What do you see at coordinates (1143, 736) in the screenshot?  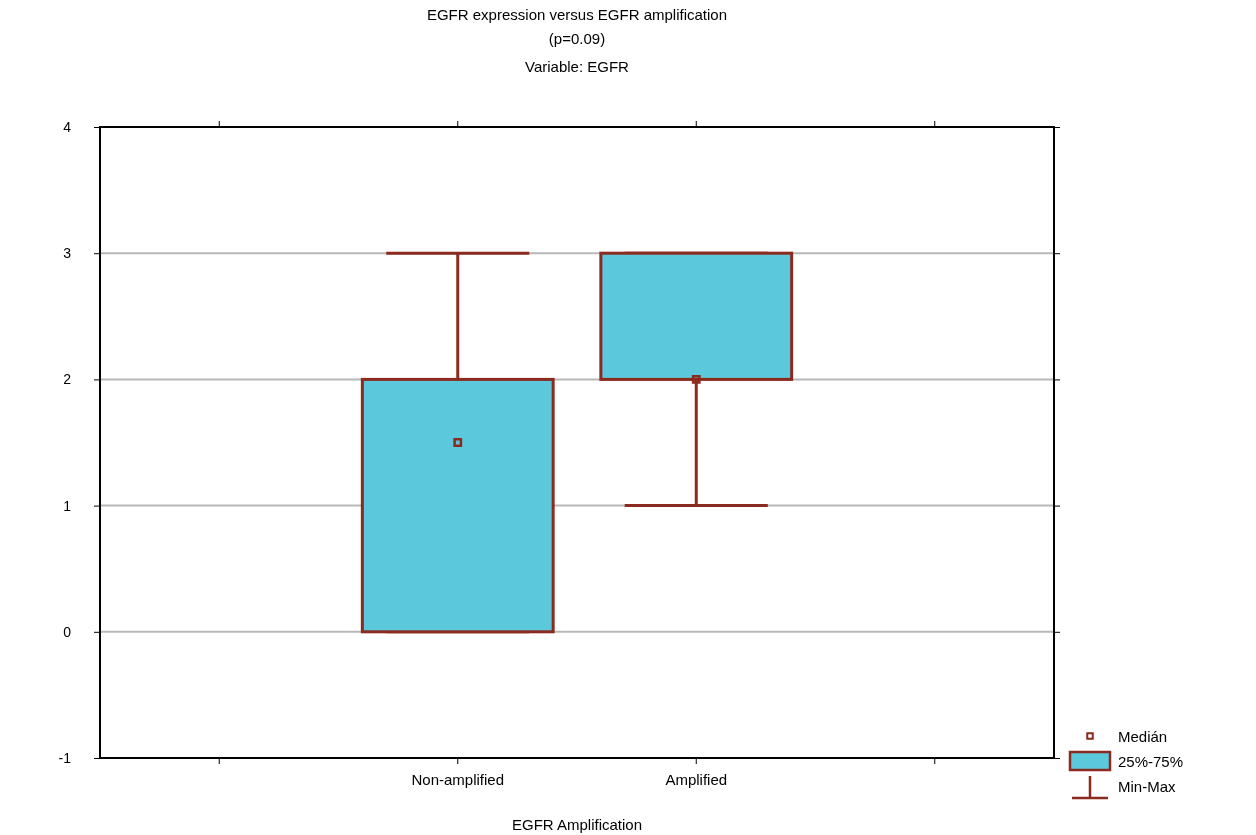 I see `text: Medián` at bounding box center [1143, 736].